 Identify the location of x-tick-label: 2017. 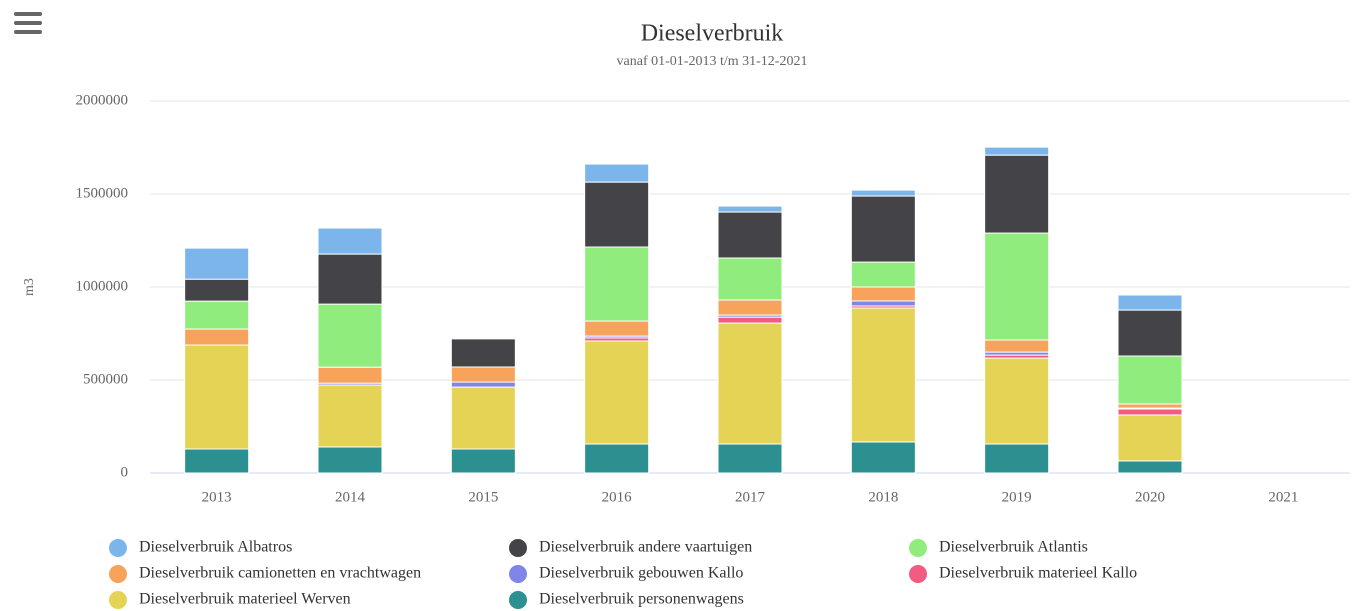
(750, 497).